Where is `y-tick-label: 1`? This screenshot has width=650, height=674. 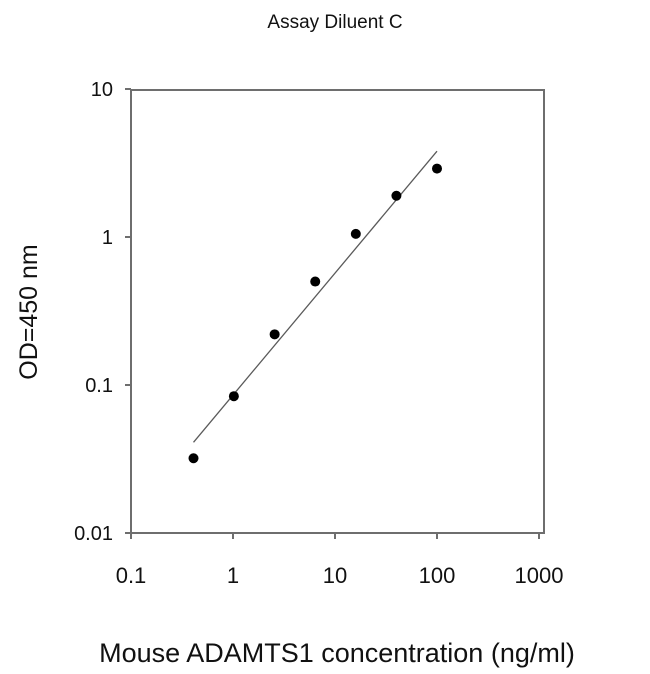
y-tick-label: 1 is located at coordinates (107, 238).